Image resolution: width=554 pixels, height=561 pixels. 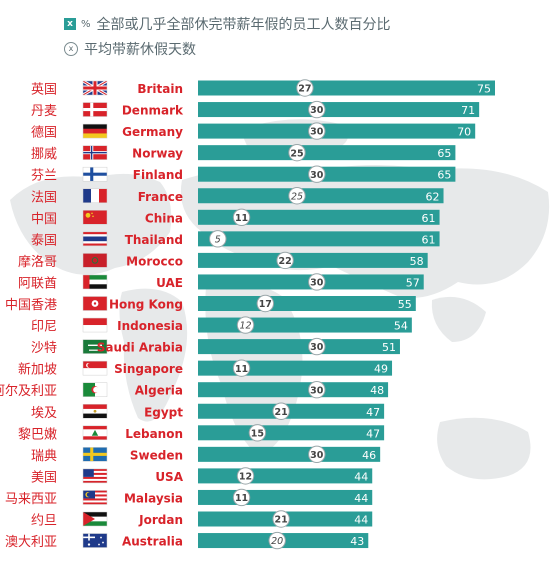 I want to click on country-name-en: Lebanon, so click(x=154, y=434).